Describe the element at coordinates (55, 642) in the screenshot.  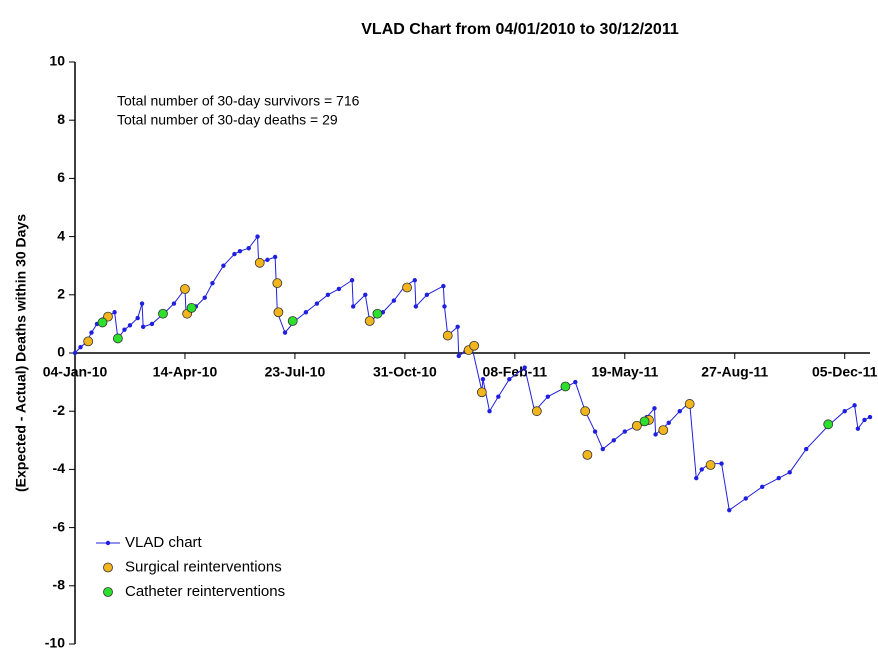
I see `y-tick-label: -10` at that location.